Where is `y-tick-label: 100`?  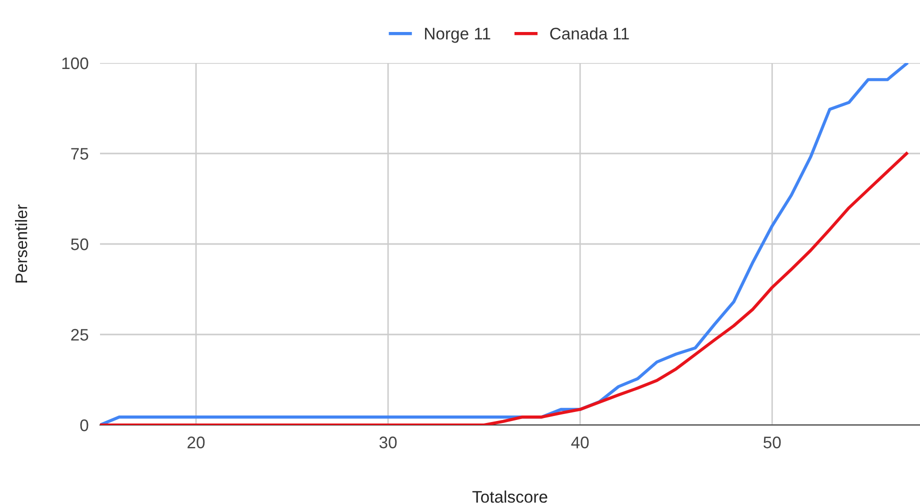
y-tick-label: 100 is located at coordinates (75, 63).